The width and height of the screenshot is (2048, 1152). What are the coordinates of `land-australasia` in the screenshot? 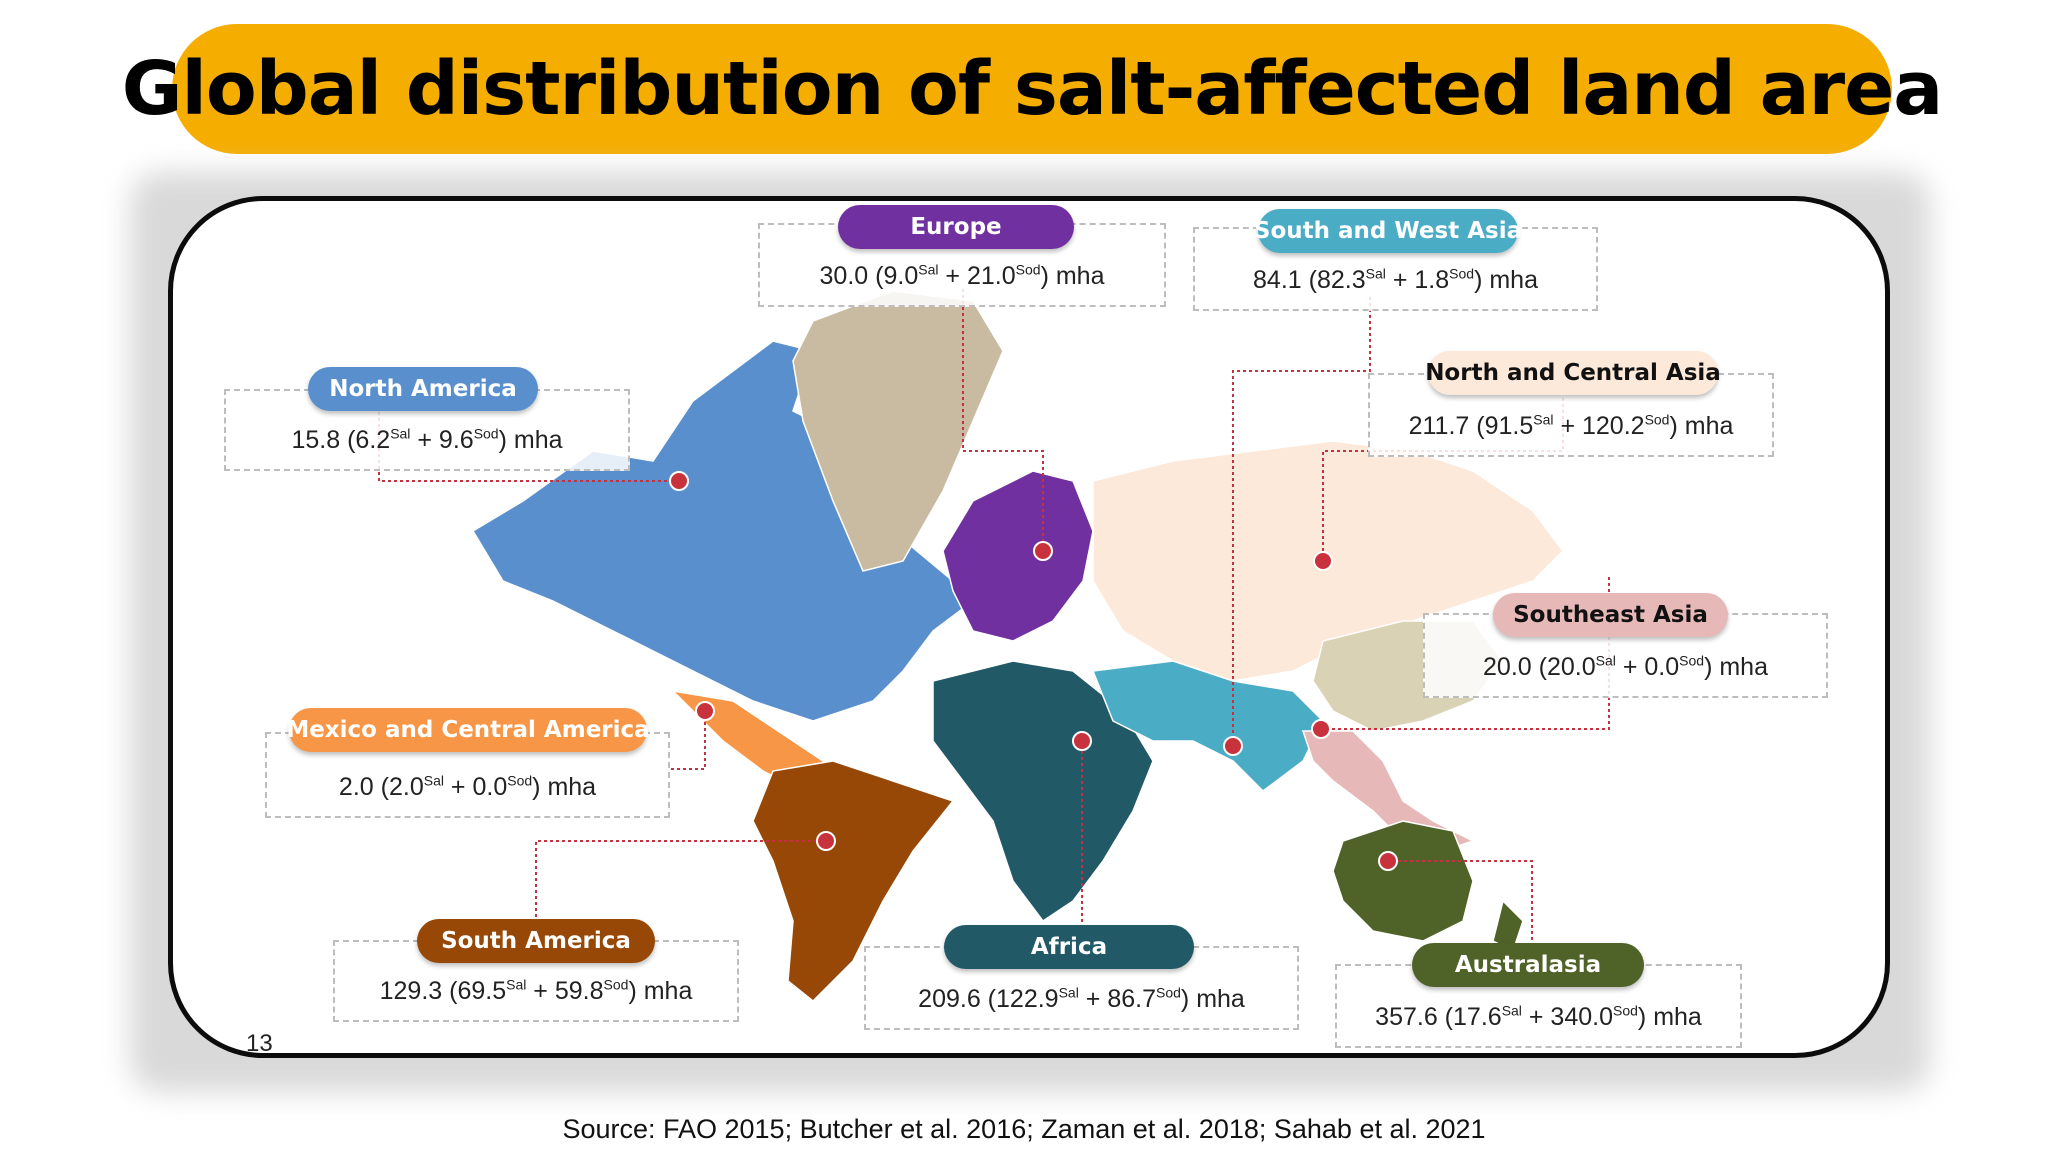 It's located at (1428, 886).